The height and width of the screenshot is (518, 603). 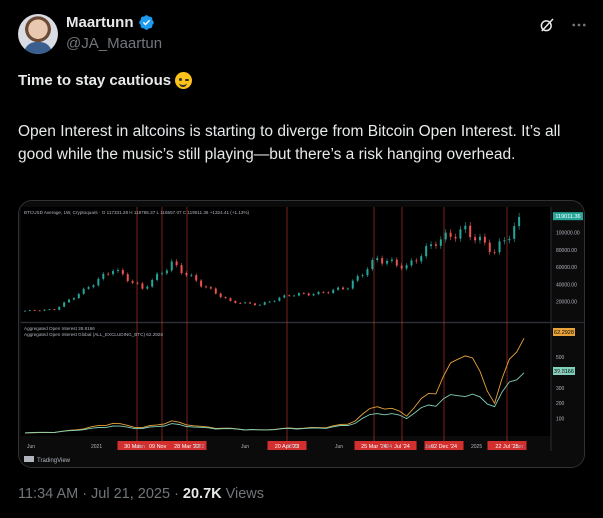 I want to click on oi-last-value-label: 39.8166, so click(x=564, y=372).